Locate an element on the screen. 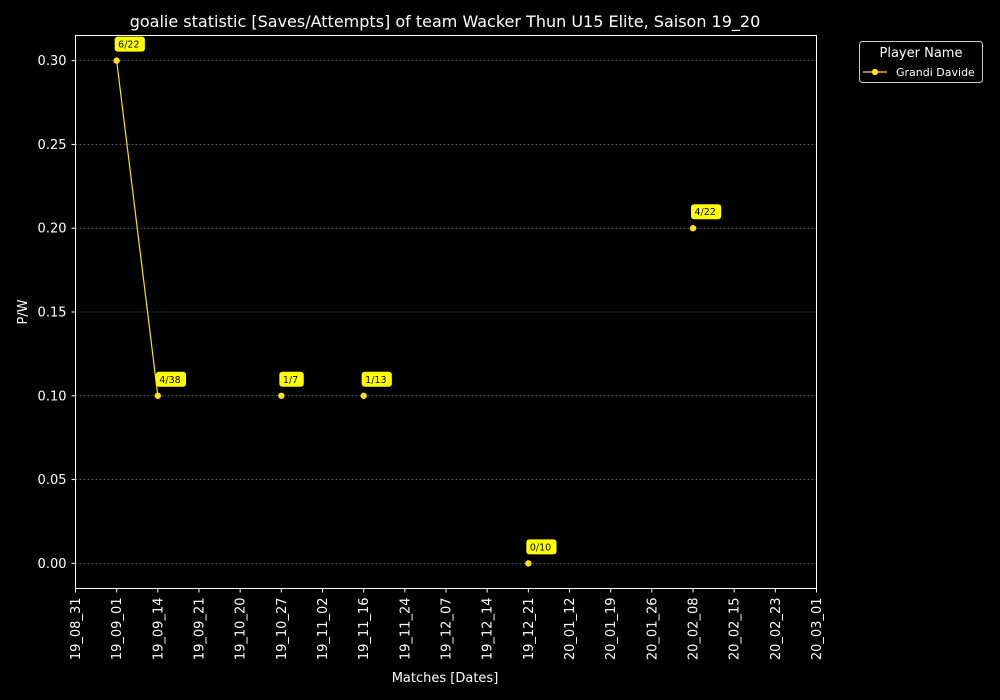  x-tick-label: 19_12_14 is located at coordinates (488, 629).